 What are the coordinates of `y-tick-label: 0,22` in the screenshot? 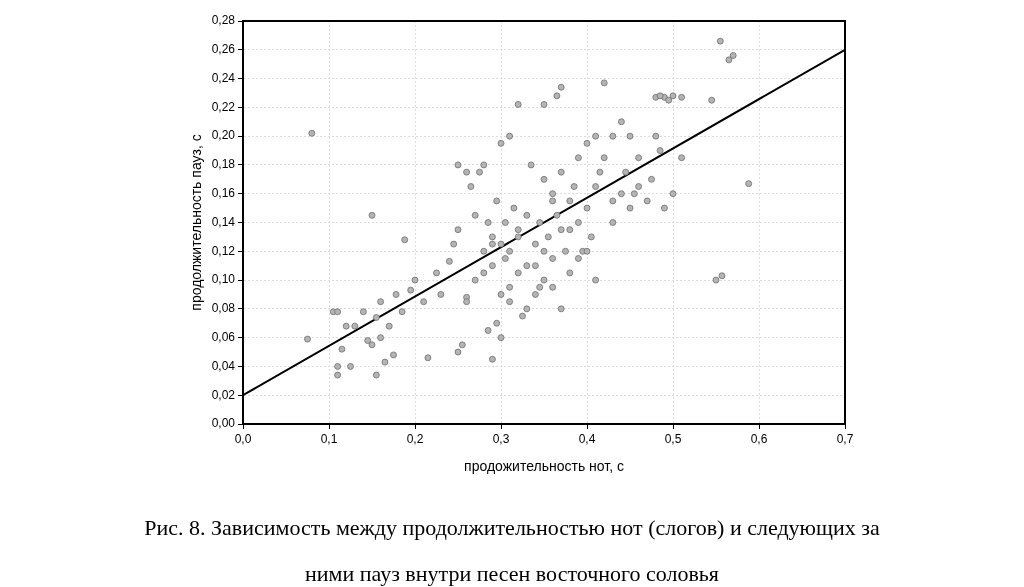 It's located at (223, 106).